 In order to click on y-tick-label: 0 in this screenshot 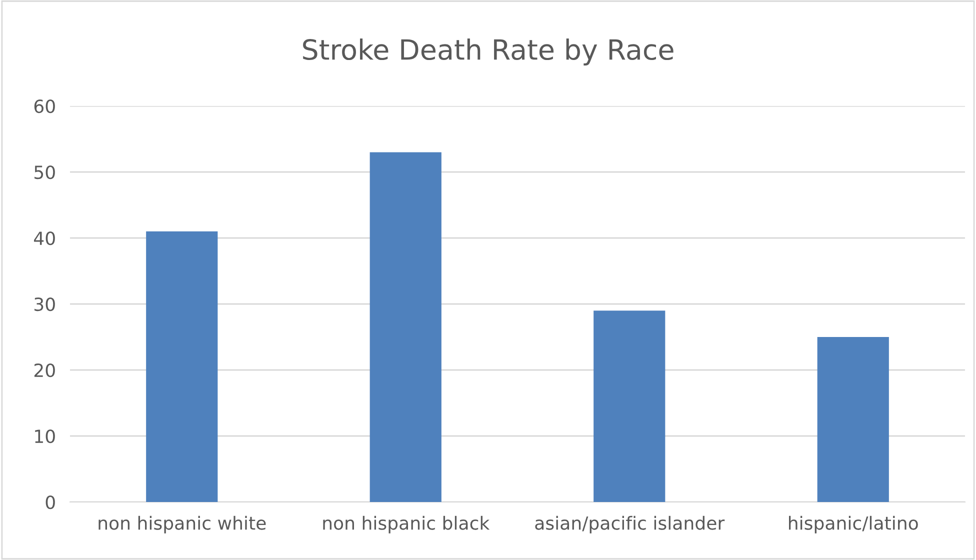, I will do `click(50, 502)`.